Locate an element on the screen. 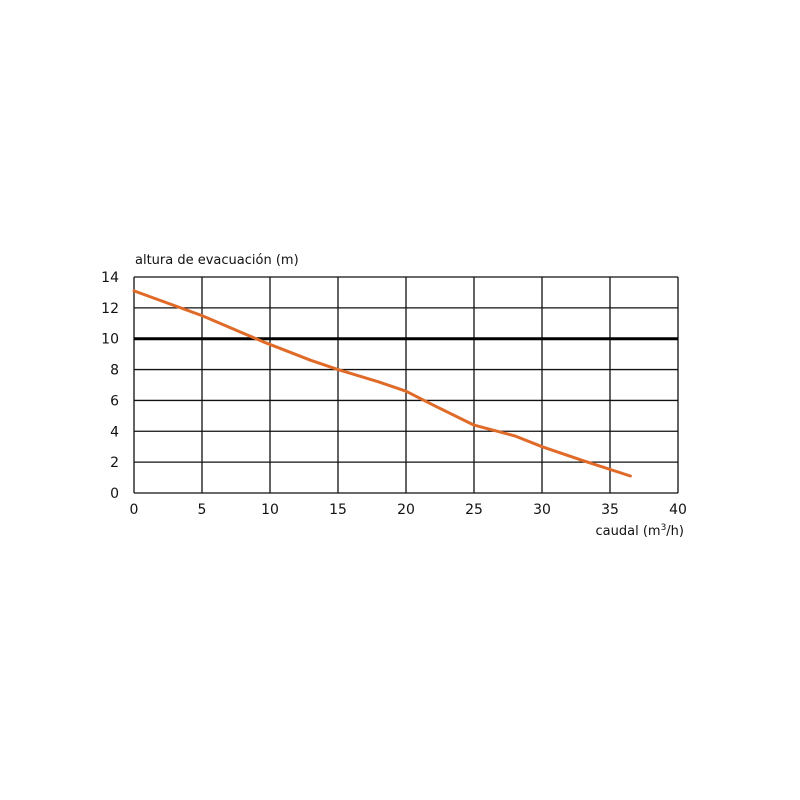 This screenshot has height=800, width=800. y-tick-label: 0 is located at coordinates (114, 494).